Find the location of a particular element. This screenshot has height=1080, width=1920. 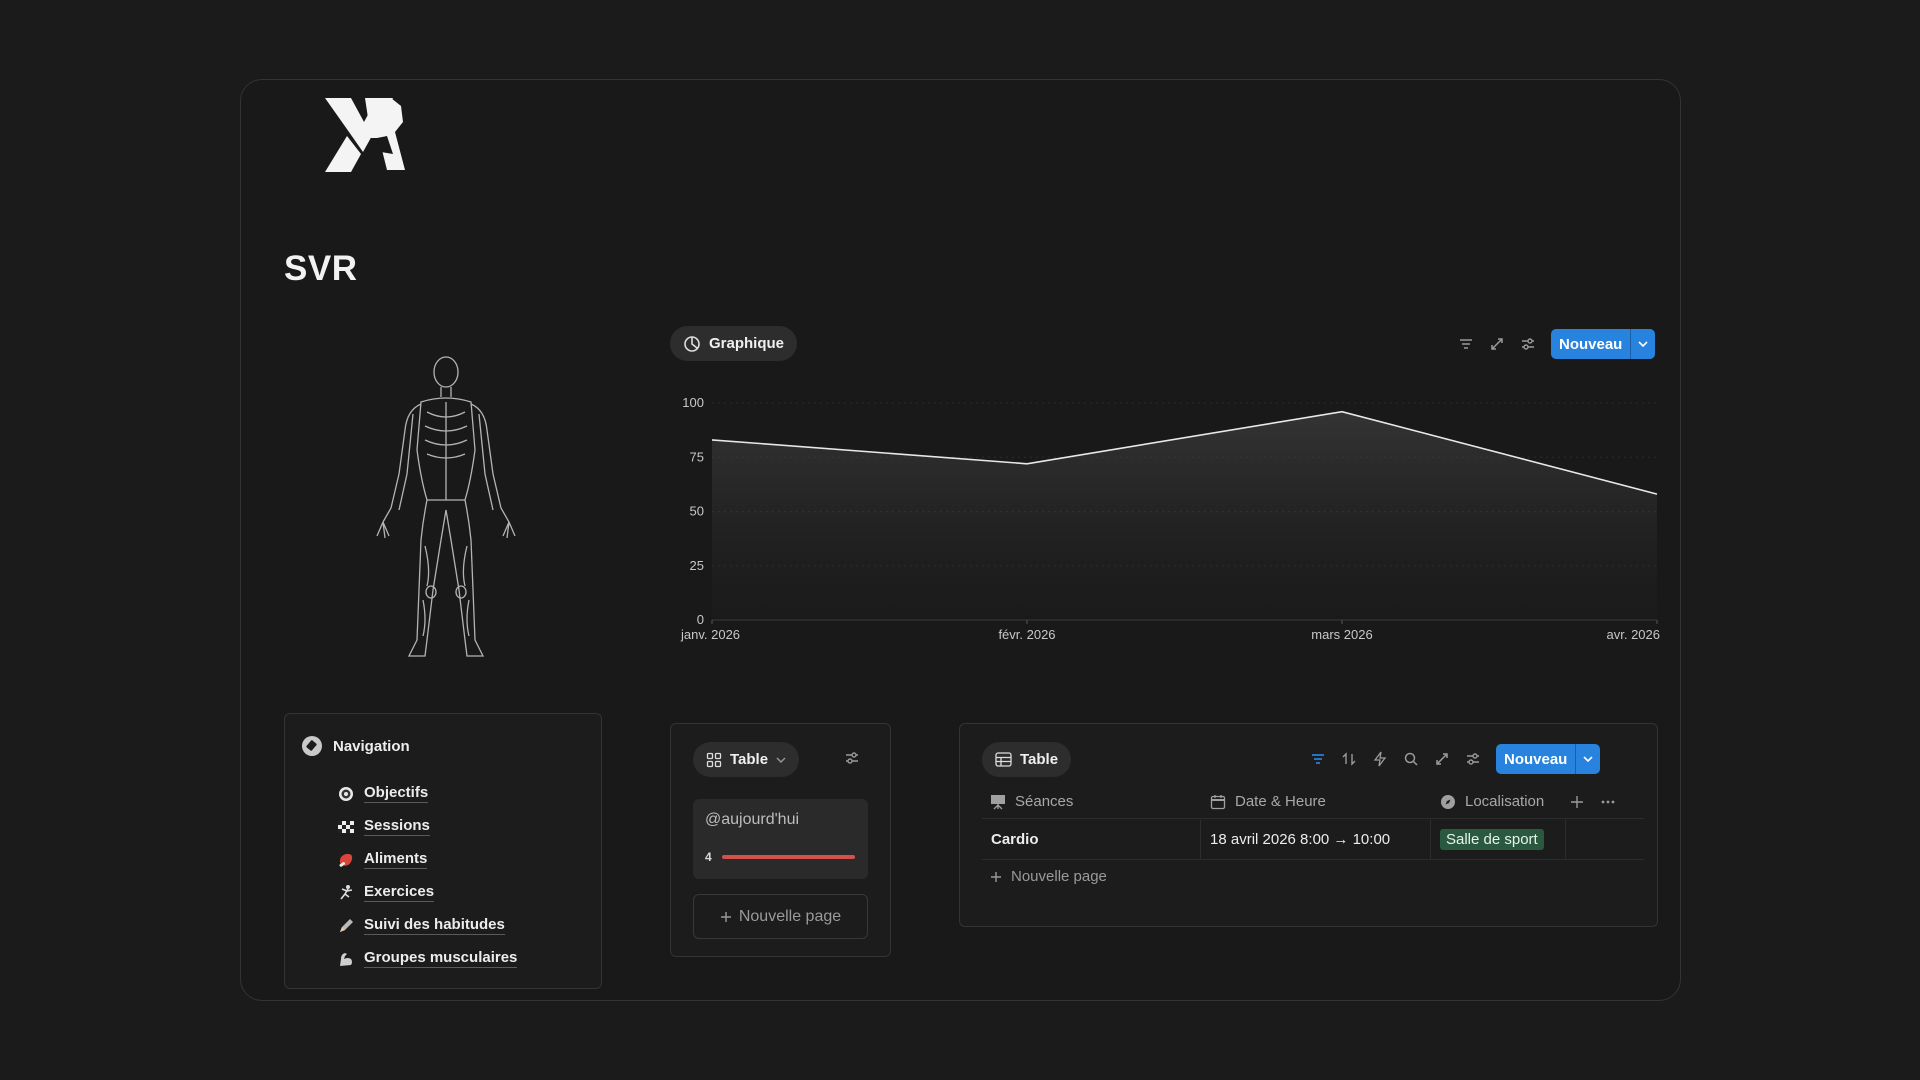

lightning-icon is located at coordinates (1379, 759).